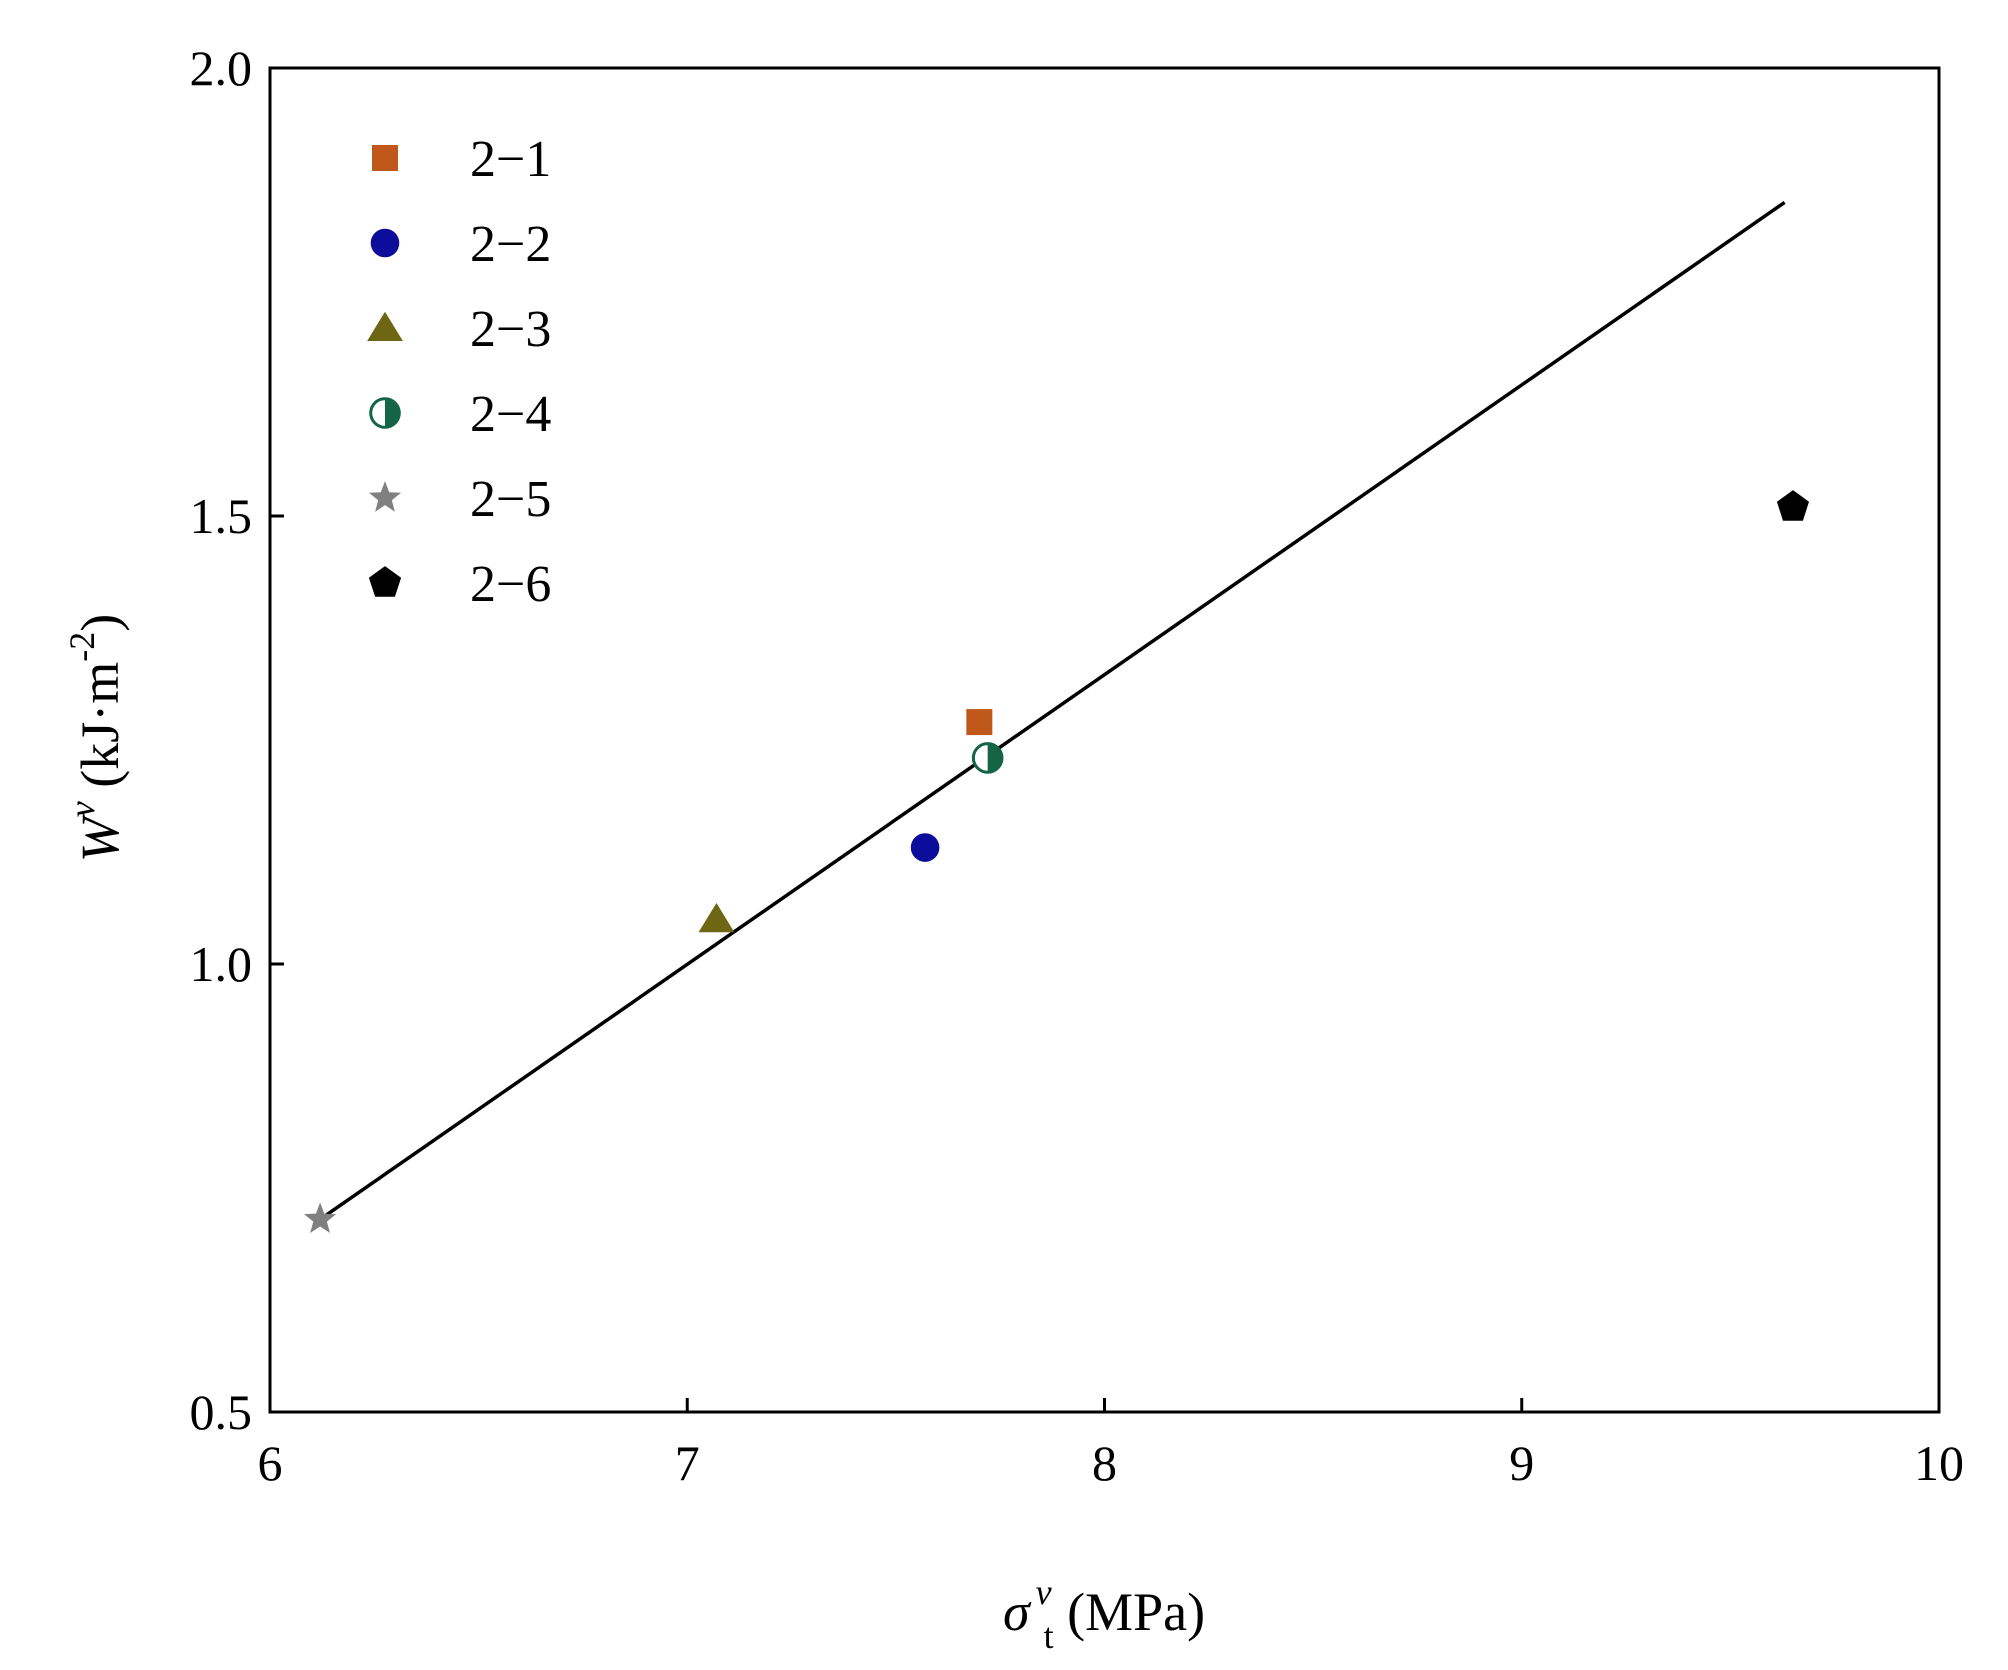 The height and width of the screenshot is (1670, 2008). Describe the element at coordinates (1044, 1592) in the screenshot. I see `x-axis-superscript: v` at that location.